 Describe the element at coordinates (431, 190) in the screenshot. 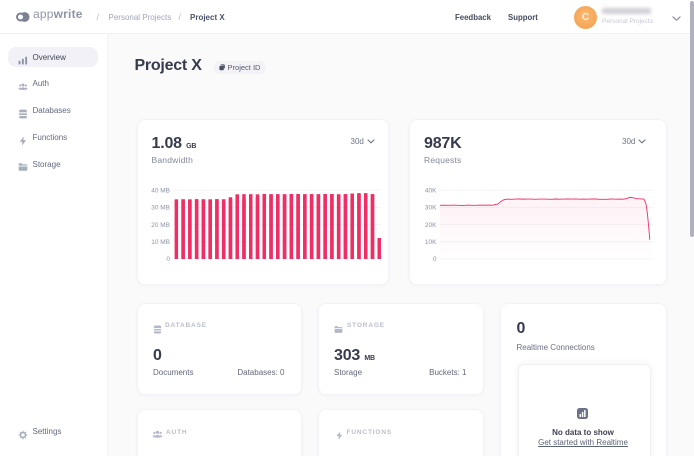

I see `svg-text: 40K` at that location.